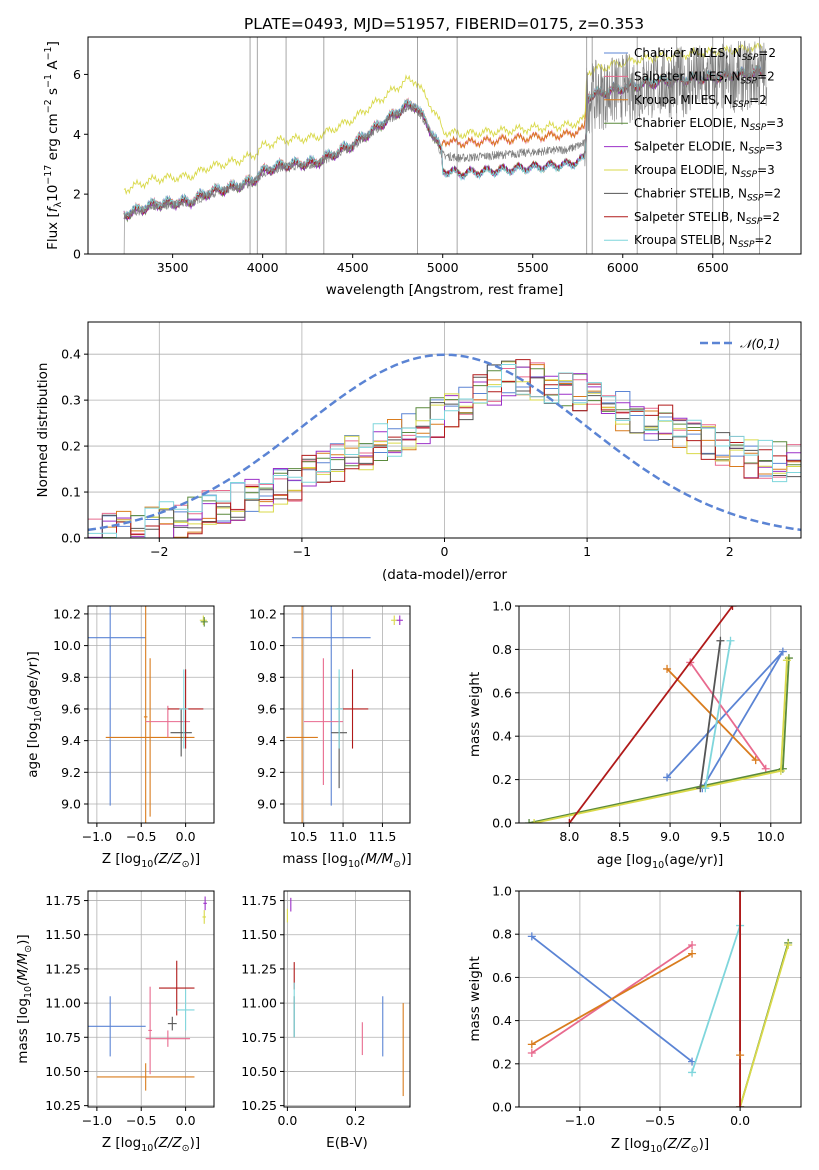 The width and height of the screenshot is (819, 1170). I want to click on x-tick-label: 0, so click(445, 551).